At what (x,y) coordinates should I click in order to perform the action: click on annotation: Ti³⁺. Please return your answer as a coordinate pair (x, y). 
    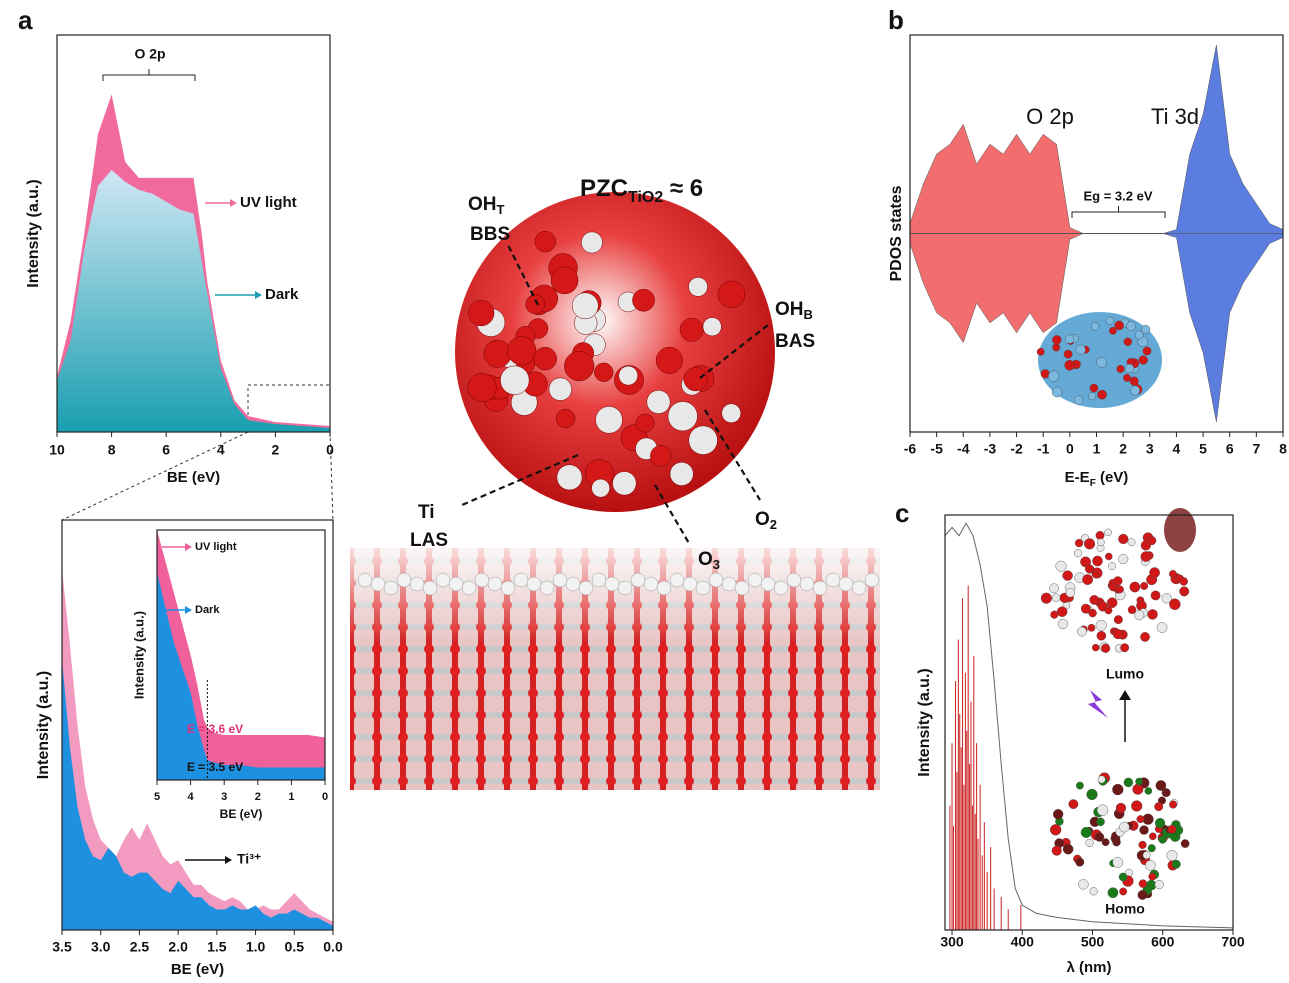
    Looking at the image, I should click on (249, 859).